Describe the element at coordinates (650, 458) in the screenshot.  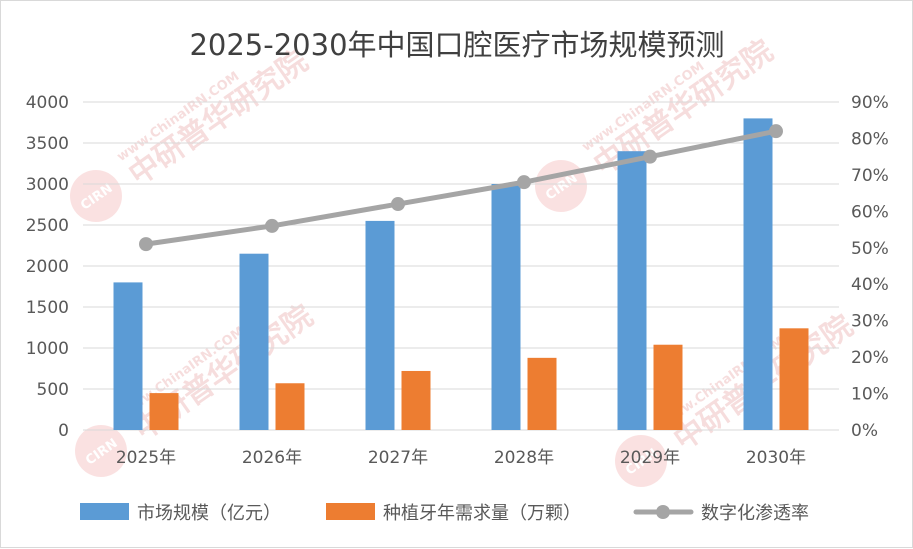
I see `x-tick-label: 2029年` at that location.